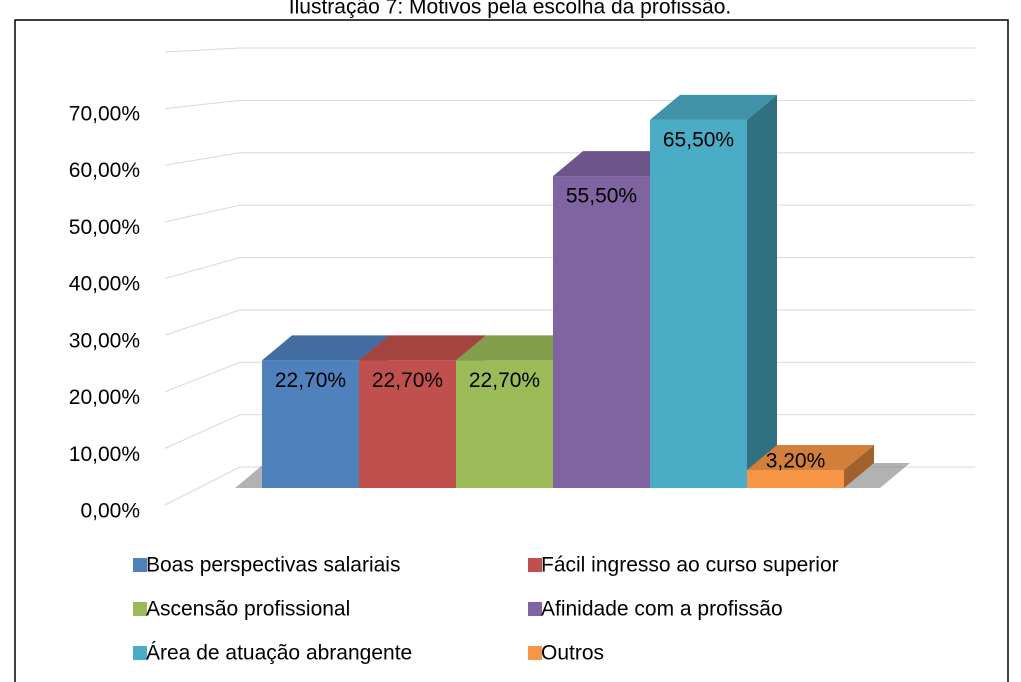 The image size is (1021, 682). What do you see at coordinates (796, 461) in the screenshot?
I see `data-label: 3,20%` at bounding box center [796, 461].